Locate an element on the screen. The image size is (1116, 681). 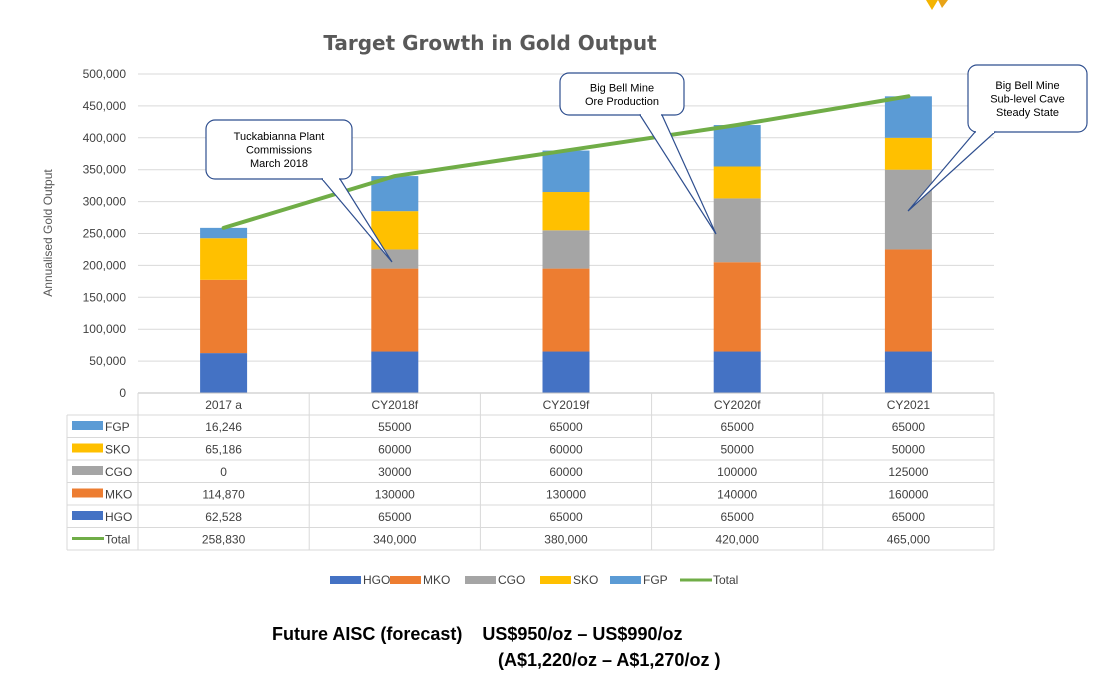
table-key-sko is located at coordinates (87, 448).